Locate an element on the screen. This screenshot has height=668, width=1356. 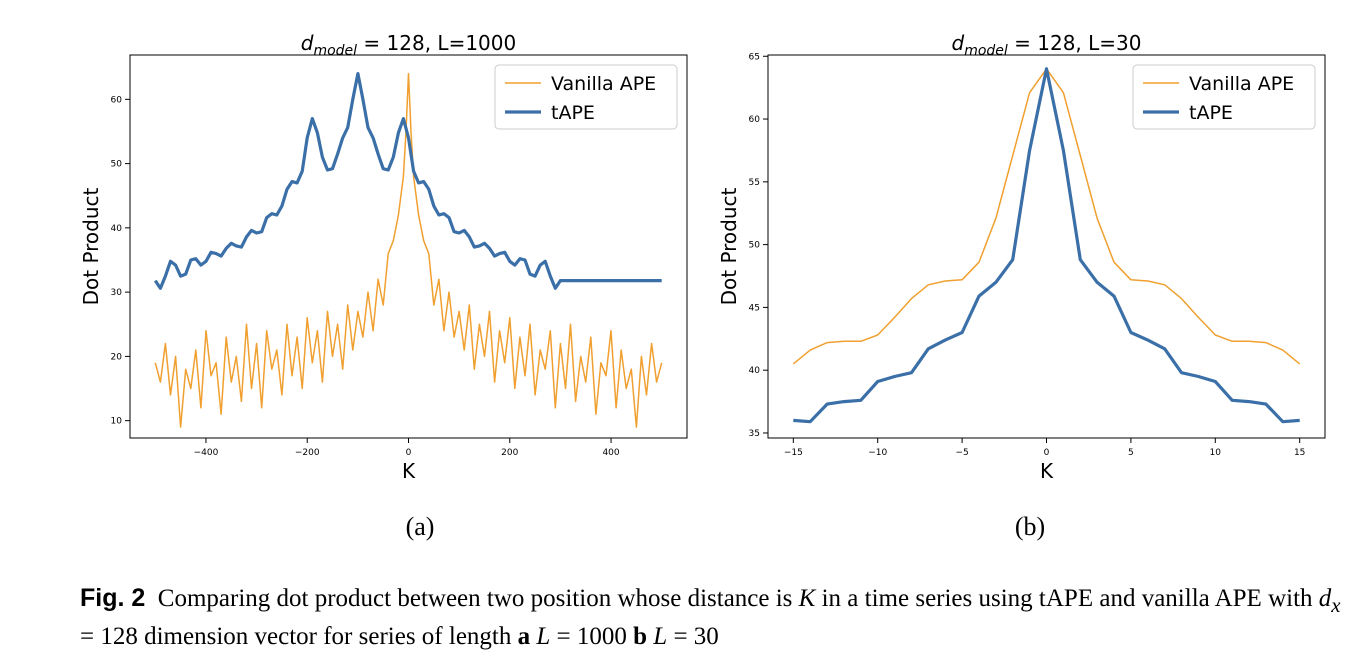
x-tick-label: −5 is located at coordinates (961, 453).